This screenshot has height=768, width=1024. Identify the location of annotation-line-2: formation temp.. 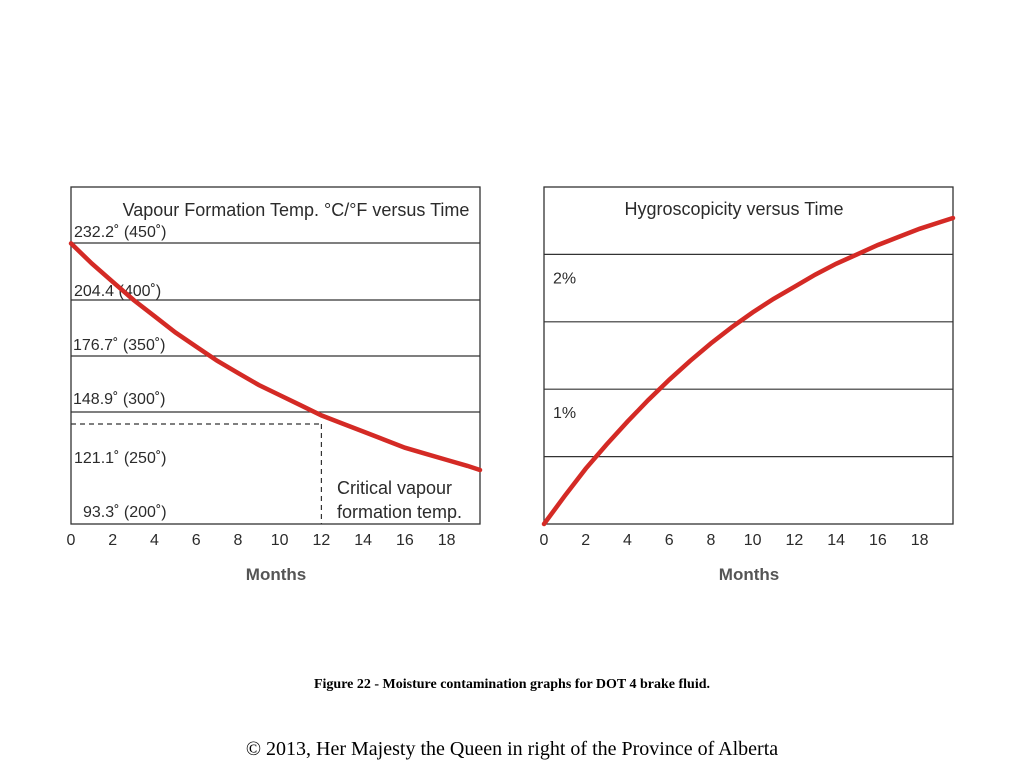
(399, 512).